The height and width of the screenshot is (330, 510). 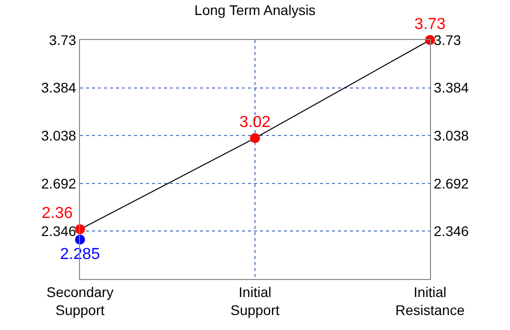 What do you see at coordinates (452, 183) in the screenshot?
I see `y2-tick-label: 2.692` at bounding box center [452, 183].